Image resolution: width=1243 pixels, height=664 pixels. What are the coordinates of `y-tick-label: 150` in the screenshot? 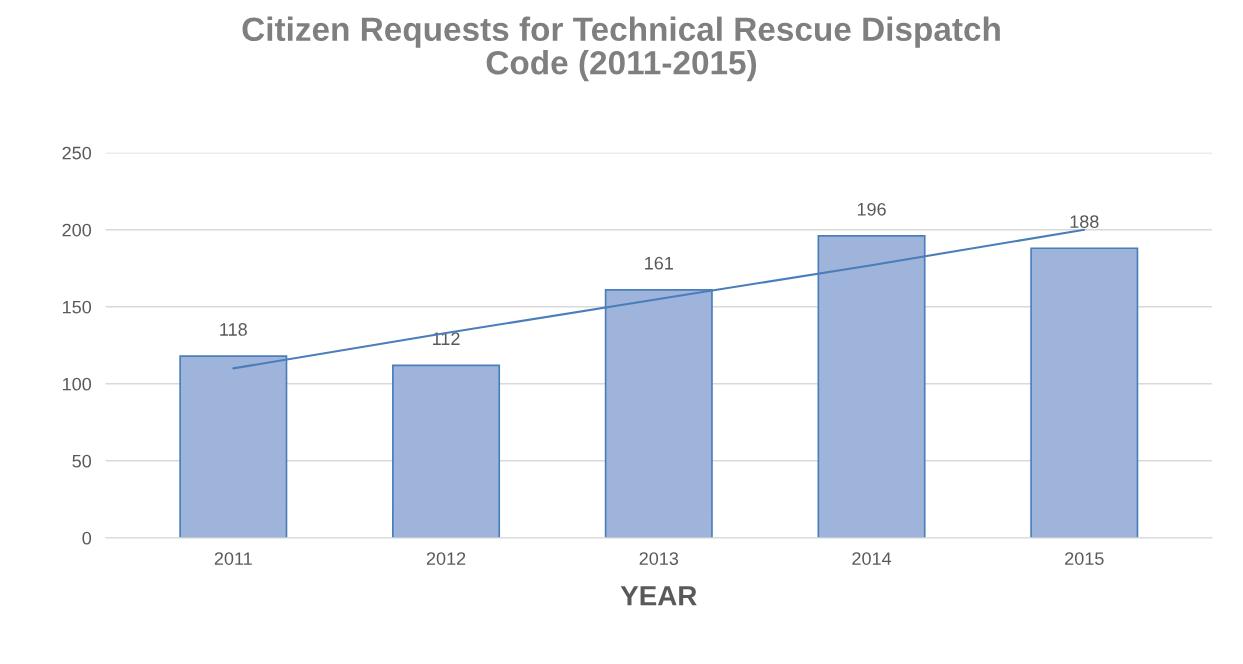 It's located at (77, 307).